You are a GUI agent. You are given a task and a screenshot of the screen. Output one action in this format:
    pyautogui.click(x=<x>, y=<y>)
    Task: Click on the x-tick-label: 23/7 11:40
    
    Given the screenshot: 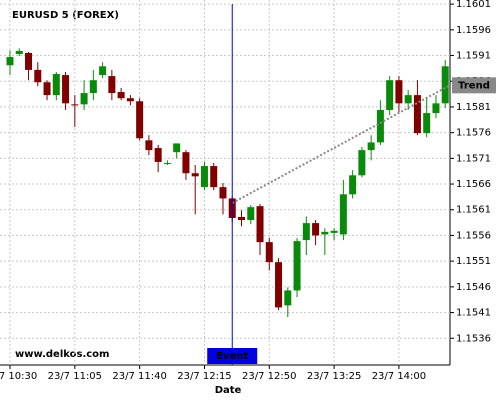 What is the action you would take?
    pyautogui.click(x=139, y=376)
    